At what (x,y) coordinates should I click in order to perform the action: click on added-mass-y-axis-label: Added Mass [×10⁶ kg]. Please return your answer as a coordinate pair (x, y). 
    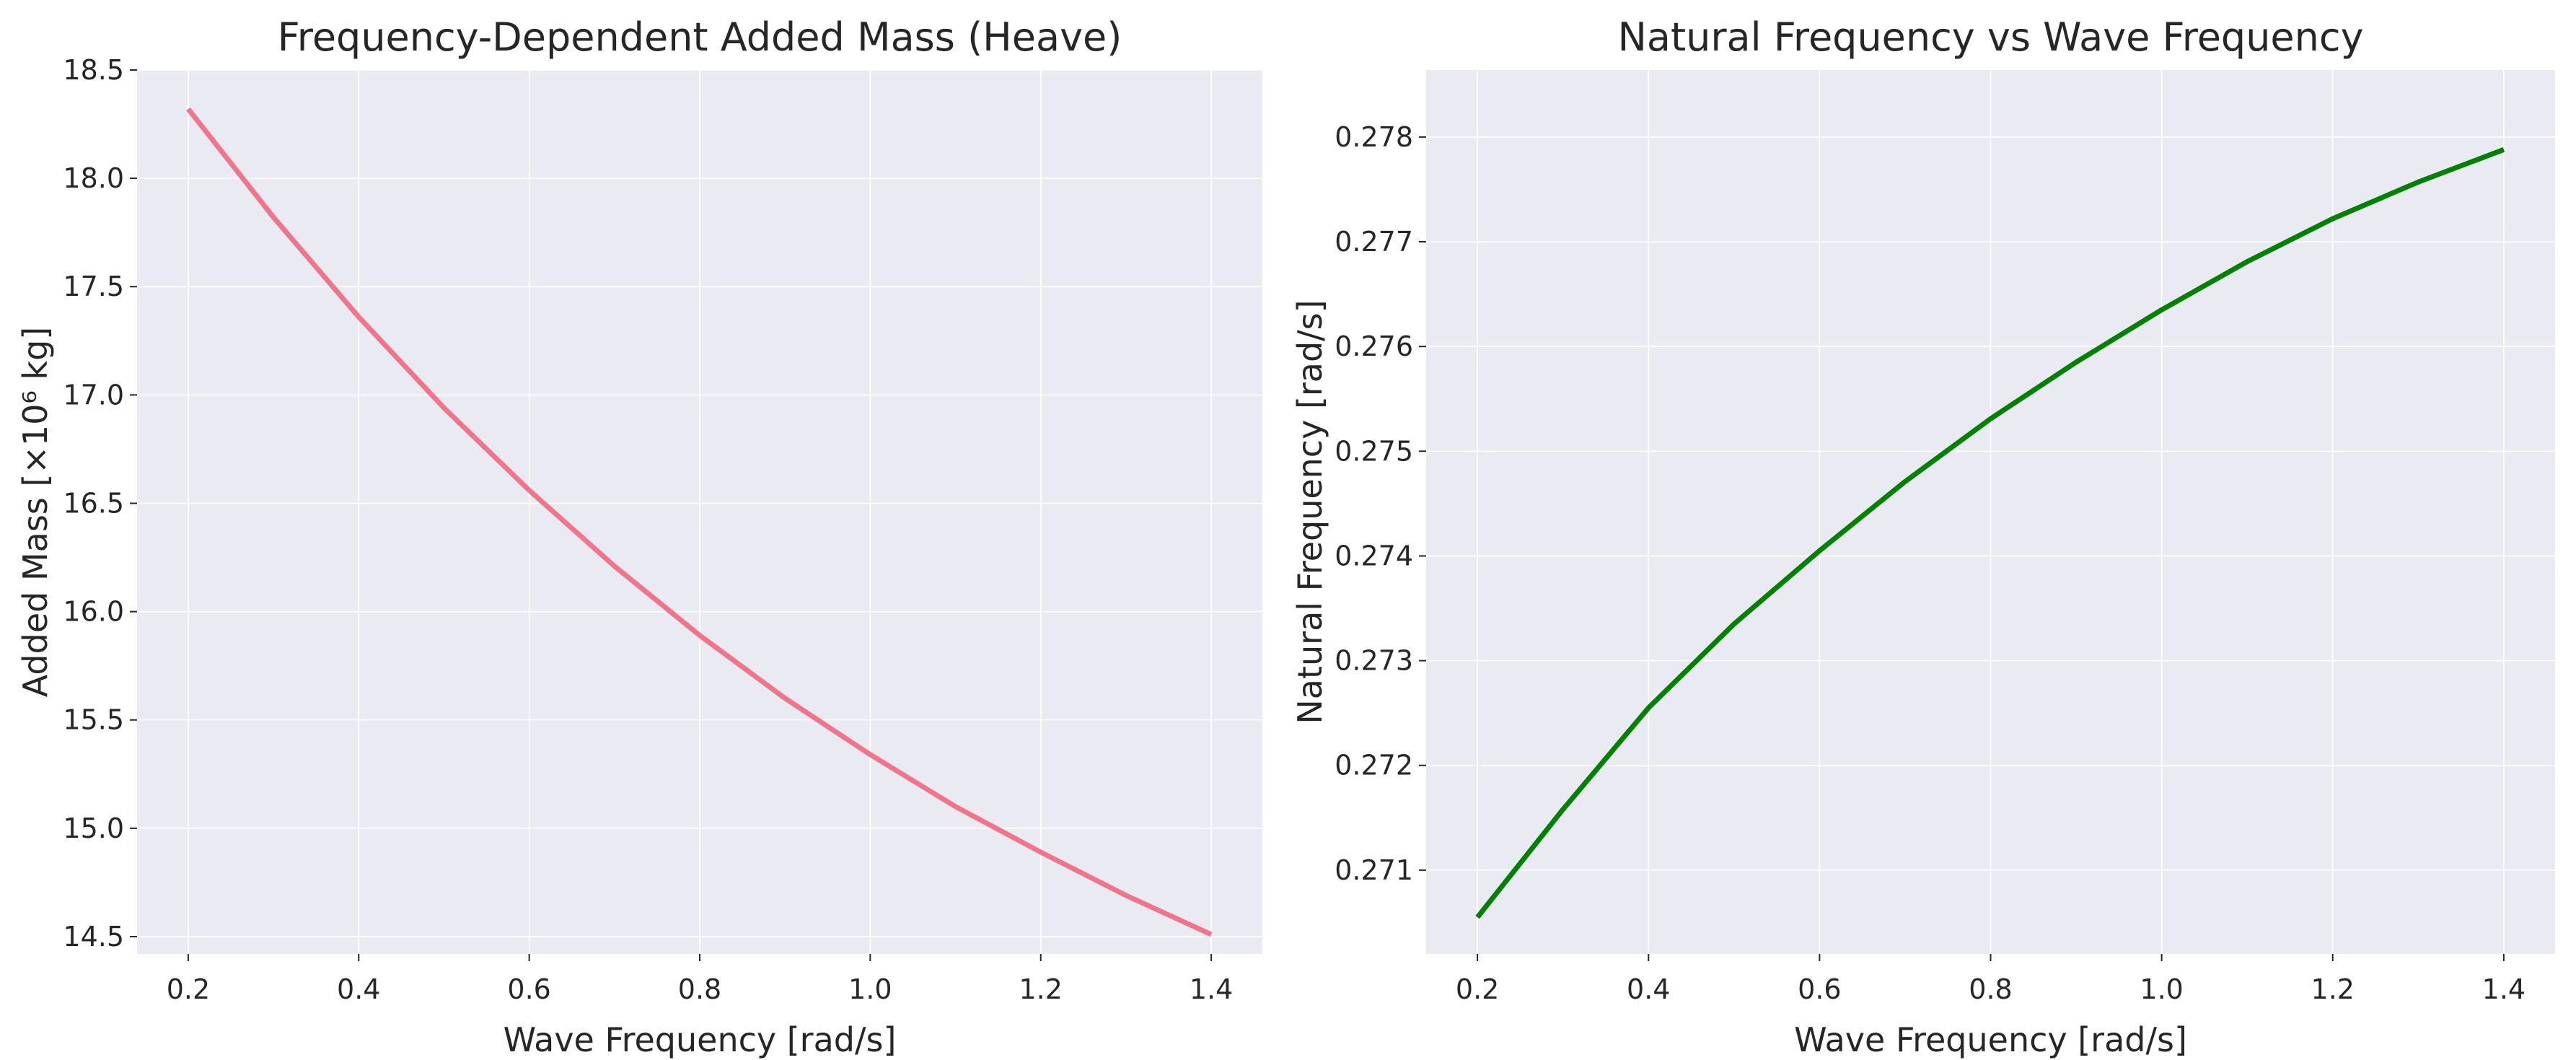
    Looking at the image, I should click on (35, 512).